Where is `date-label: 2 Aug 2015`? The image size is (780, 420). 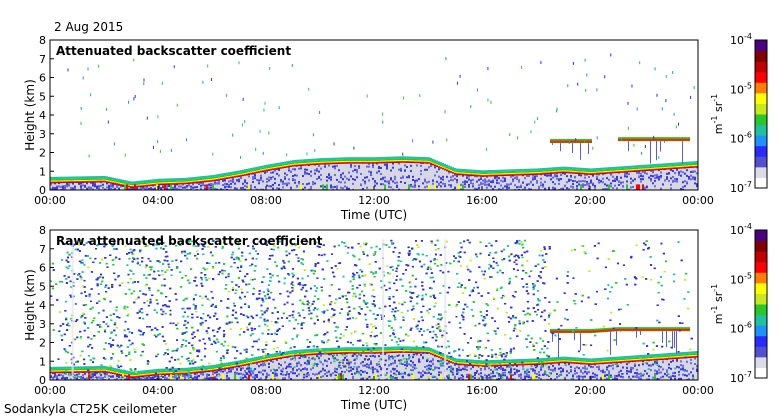
date-label: 2 Aug 2015 is located at coordinates (89, 27).